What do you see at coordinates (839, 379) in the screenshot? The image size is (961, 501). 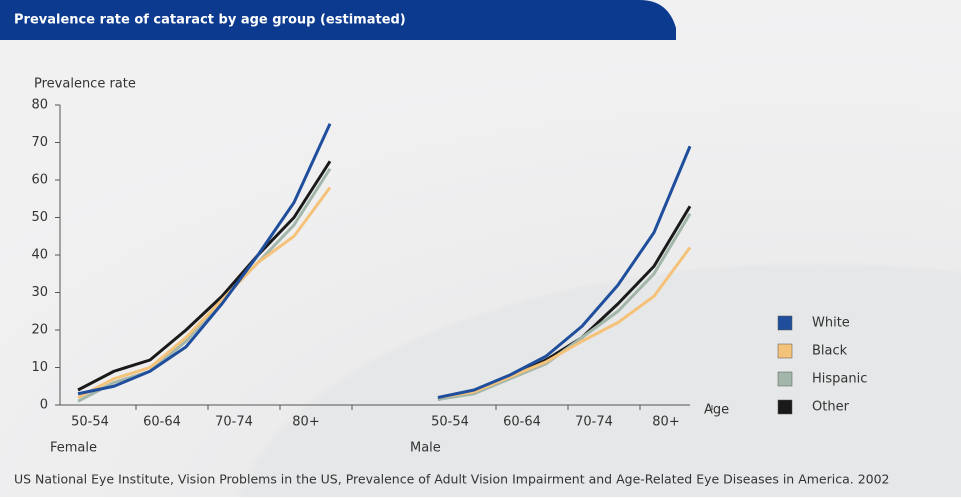 I see `legend-label: Hispanic` at bounding box center [839, 379].